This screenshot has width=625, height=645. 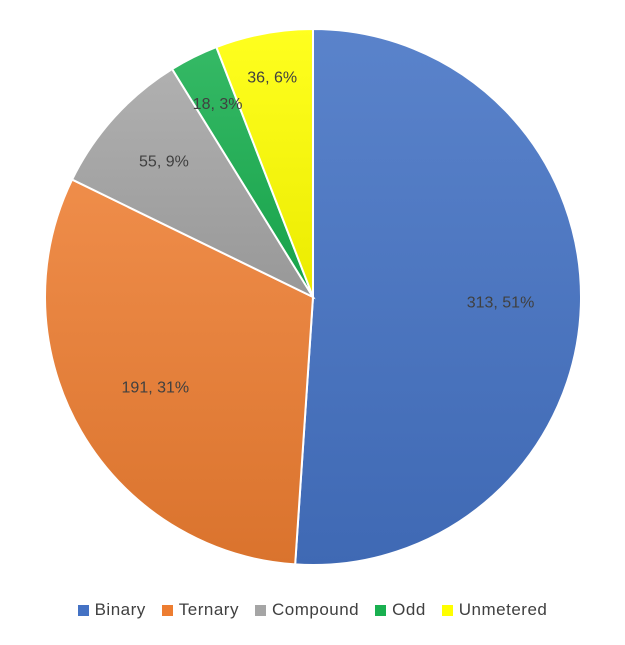 I want to click on legend-label-unmetered: Unmetered, so click(x=503, y=609).